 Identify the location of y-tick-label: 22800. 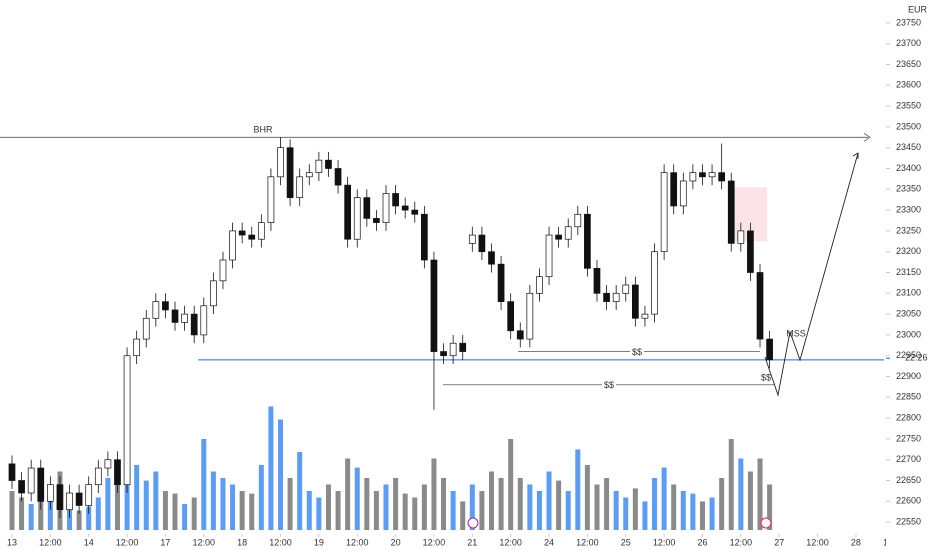
(908, 417).